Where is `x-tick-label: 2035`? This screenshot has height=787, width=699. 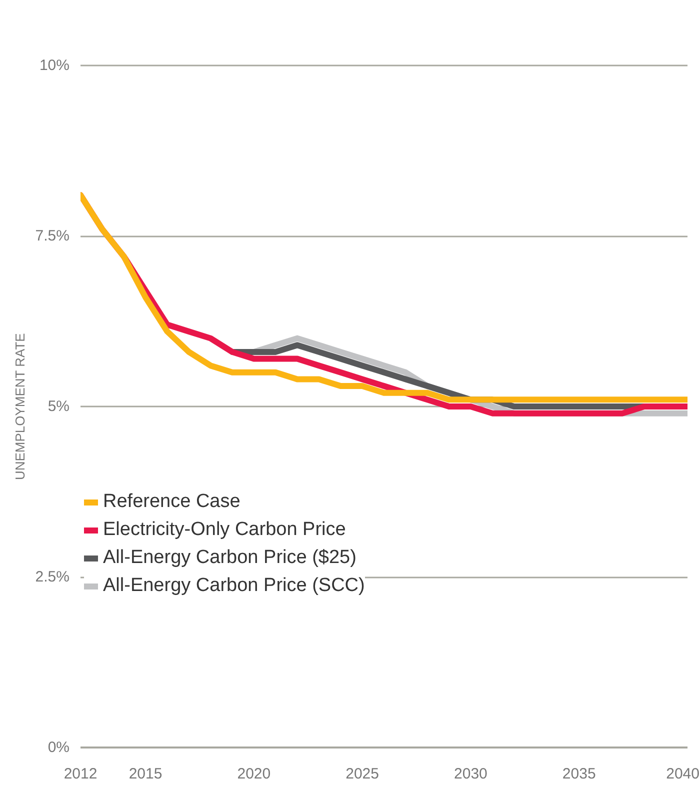
x-tick-label: 2035 is located at coordinates (579, 774).